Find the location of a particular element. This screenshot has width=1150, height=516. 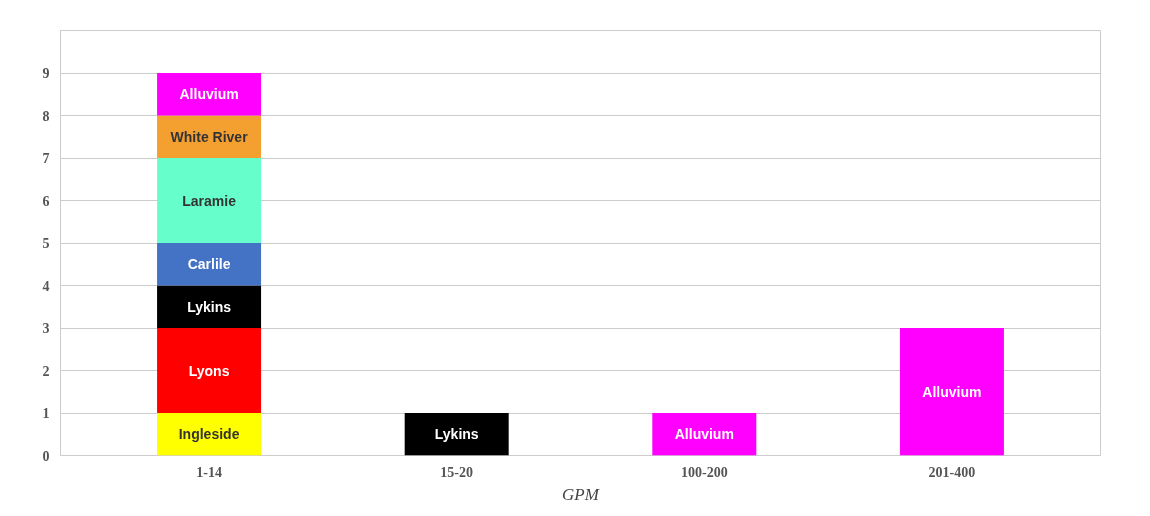

series-label: White River is located at coordinates (209, 136).